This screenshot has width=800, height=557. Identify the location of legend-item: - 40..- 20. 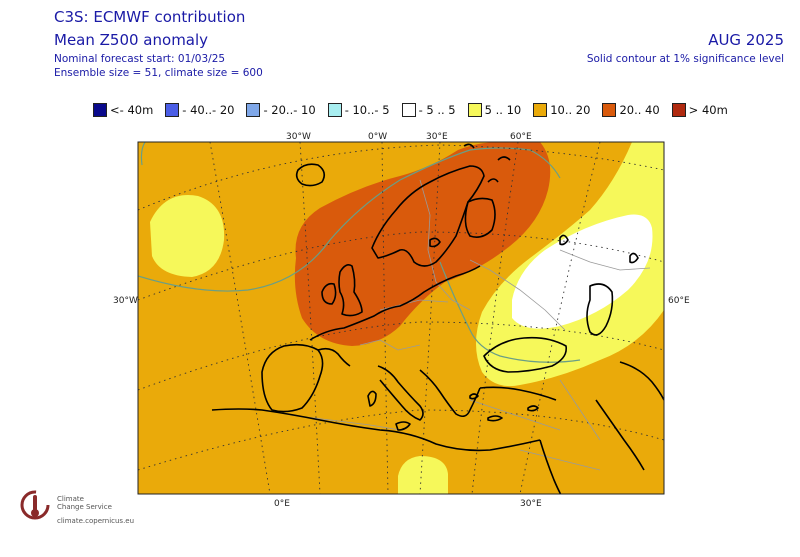
(199, 110).